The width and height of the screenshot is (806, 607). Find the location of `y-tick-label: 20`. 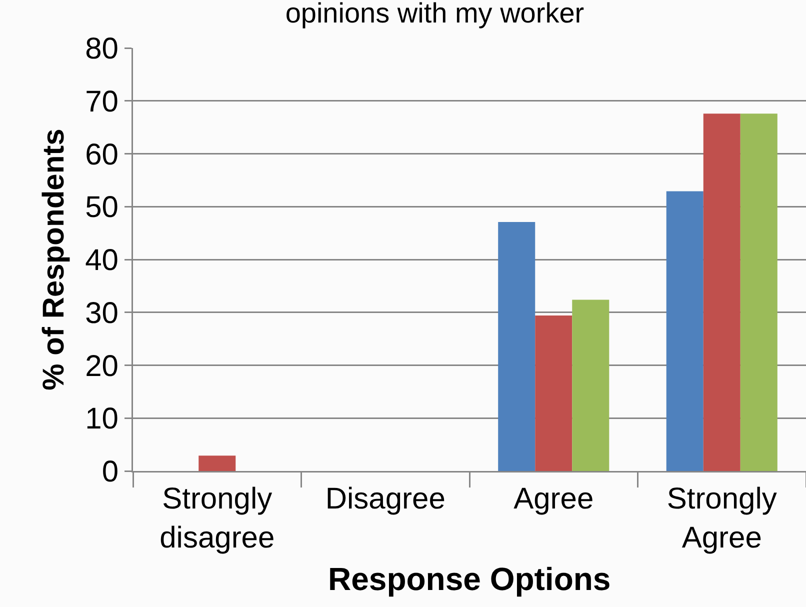

y-tick-label: 20 is located at coordinates (101, 366).